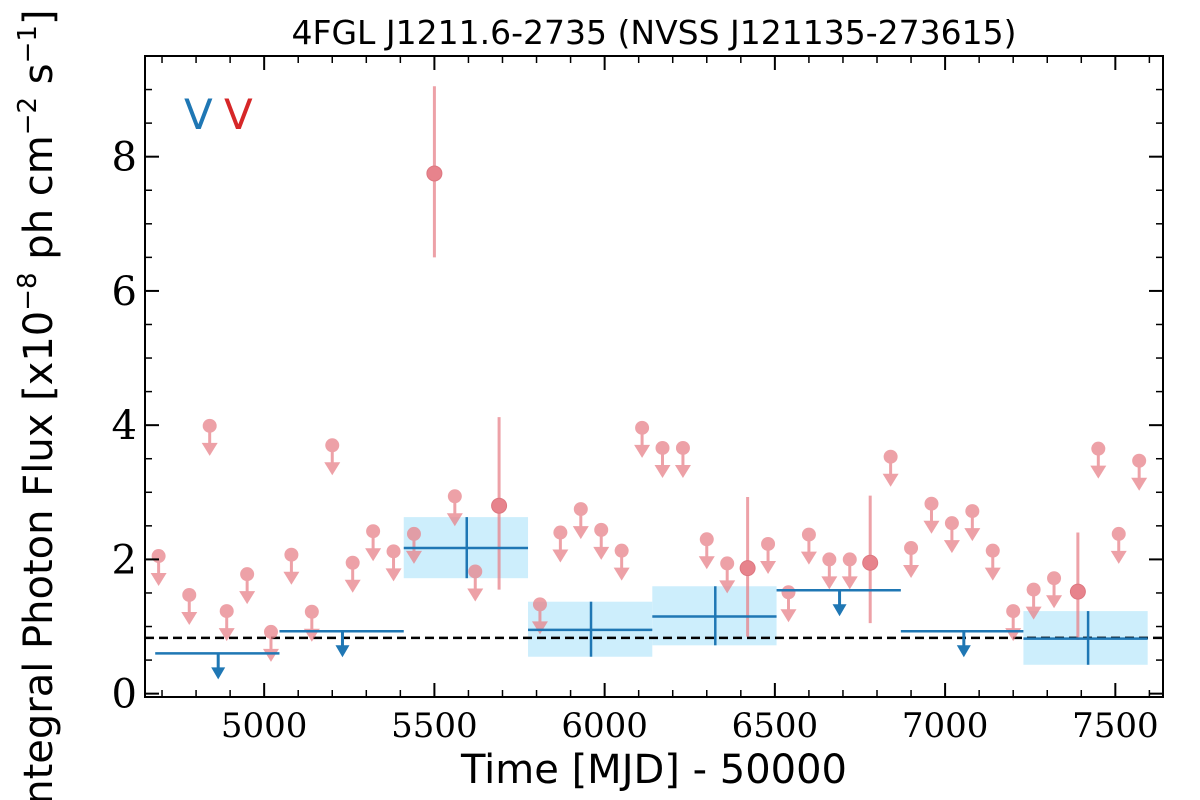  Describe the element at coordinates (1054, 602) in the screenshot. I see `short-bin-upper-limit-38-head` at that location.